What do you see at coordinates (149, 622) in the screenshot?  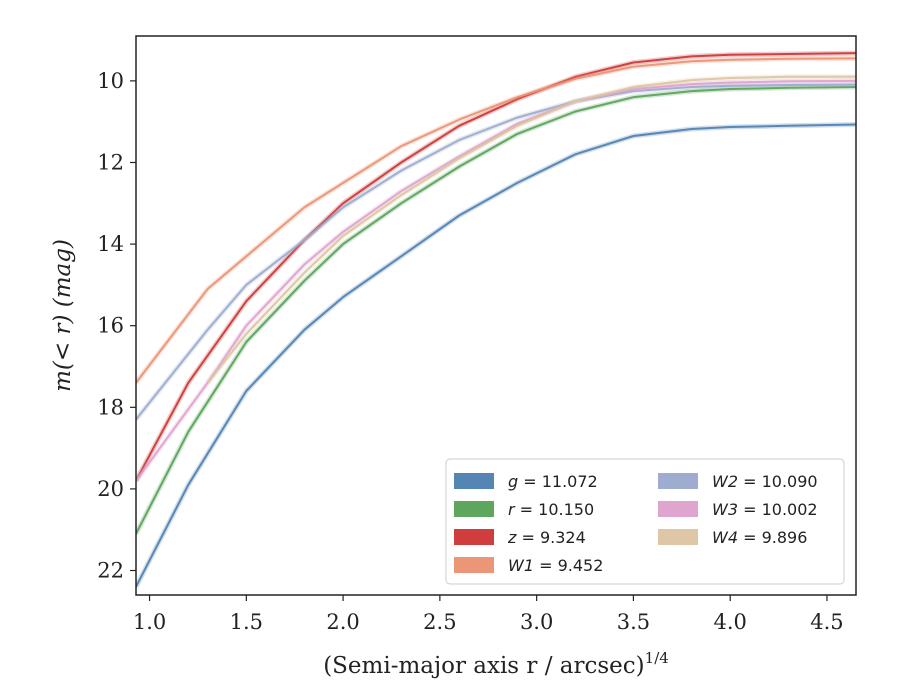 I see `x-tick-label: 1.0` at bounding box center [149, 622].